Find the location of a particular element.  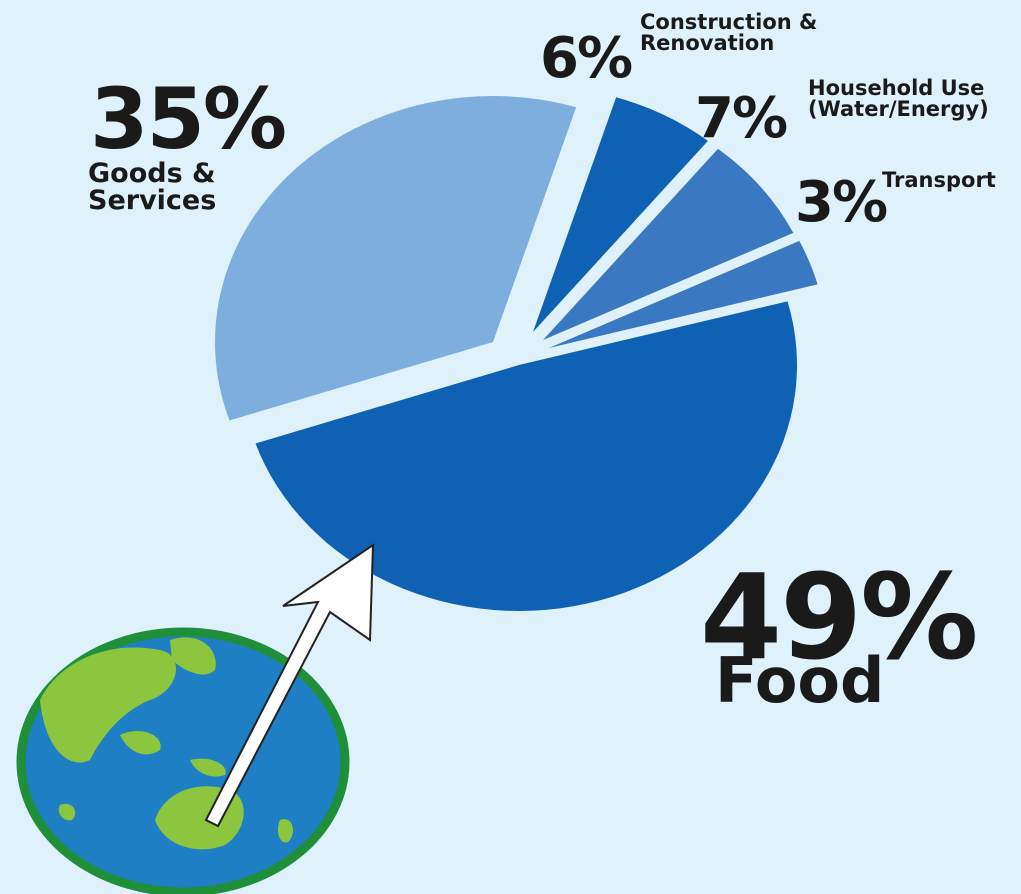

household-percent-label: 7% is located at coordinates (741, 118).